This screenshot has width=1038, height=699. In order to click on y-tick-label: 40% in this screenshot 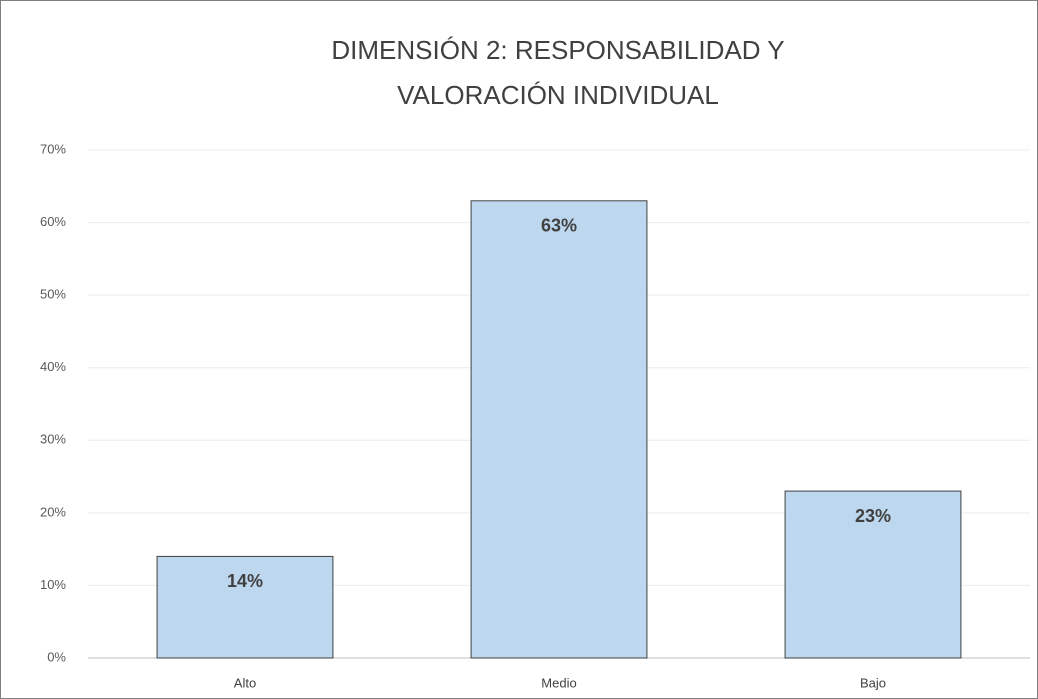, I will do `click(53, 366)`.